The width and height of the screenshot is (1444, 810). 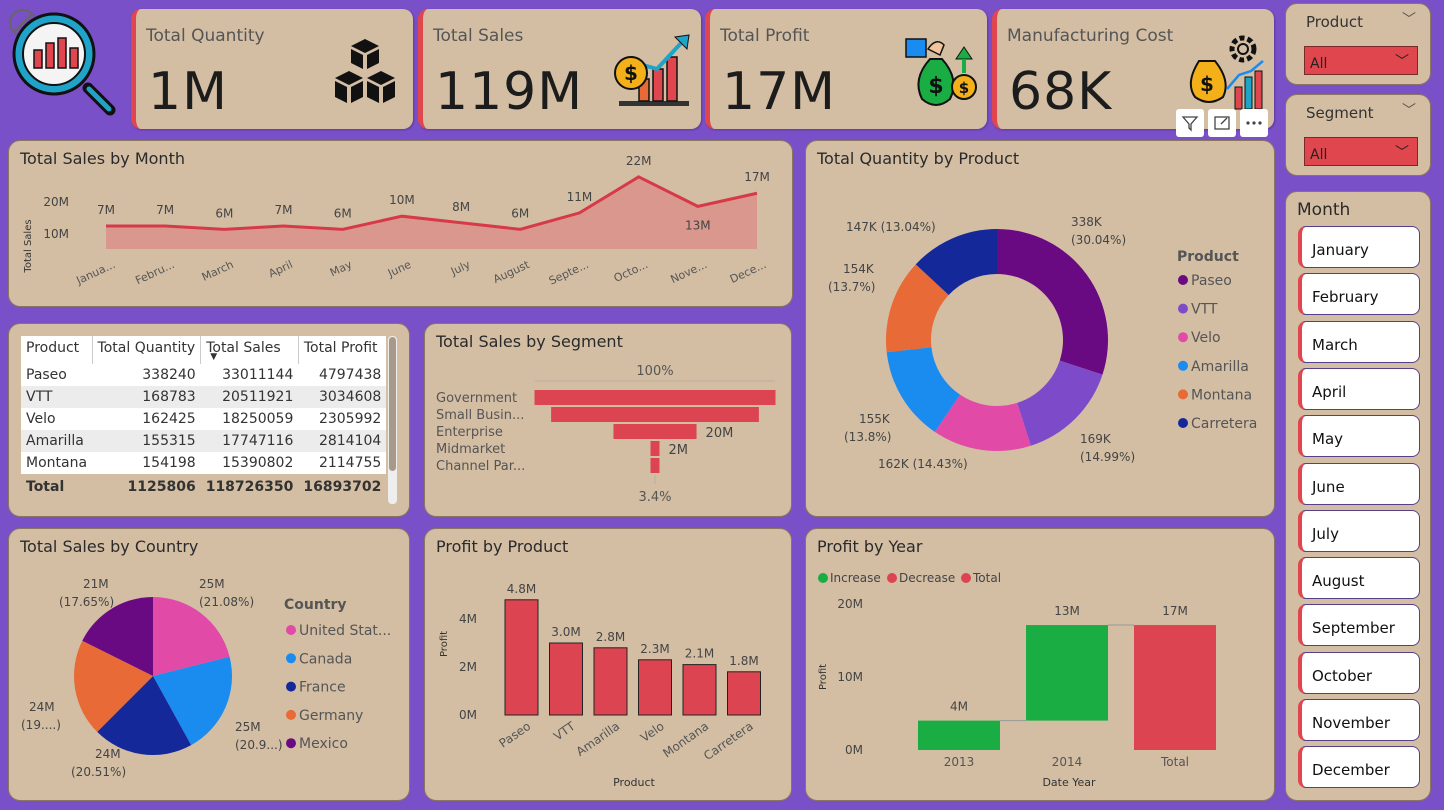 What do you see at coordinates (1226, 72) in the screenshot?
I see `cost-gear-icon: $` at bounding box center [1226, 72].